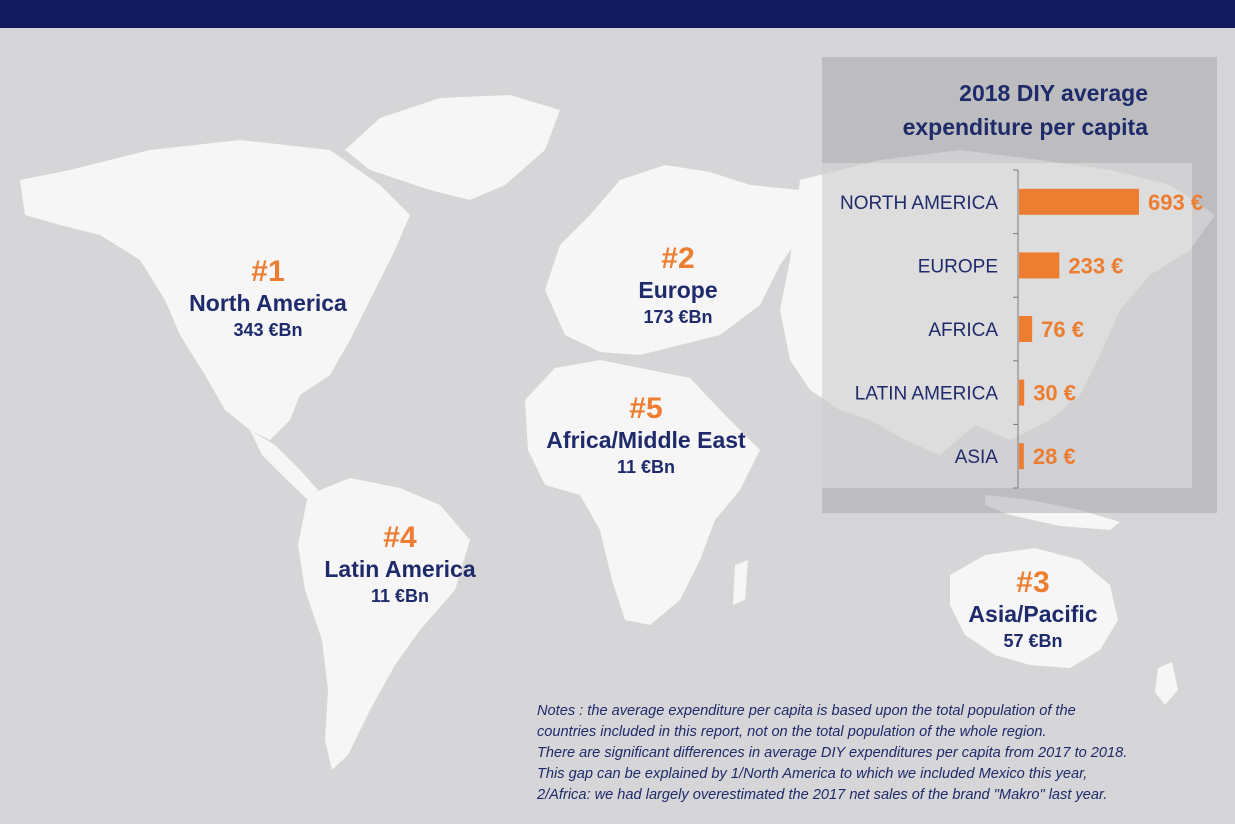  I want to click on region-north-america: #1 North America 343 €Bn, so click(268, 299).